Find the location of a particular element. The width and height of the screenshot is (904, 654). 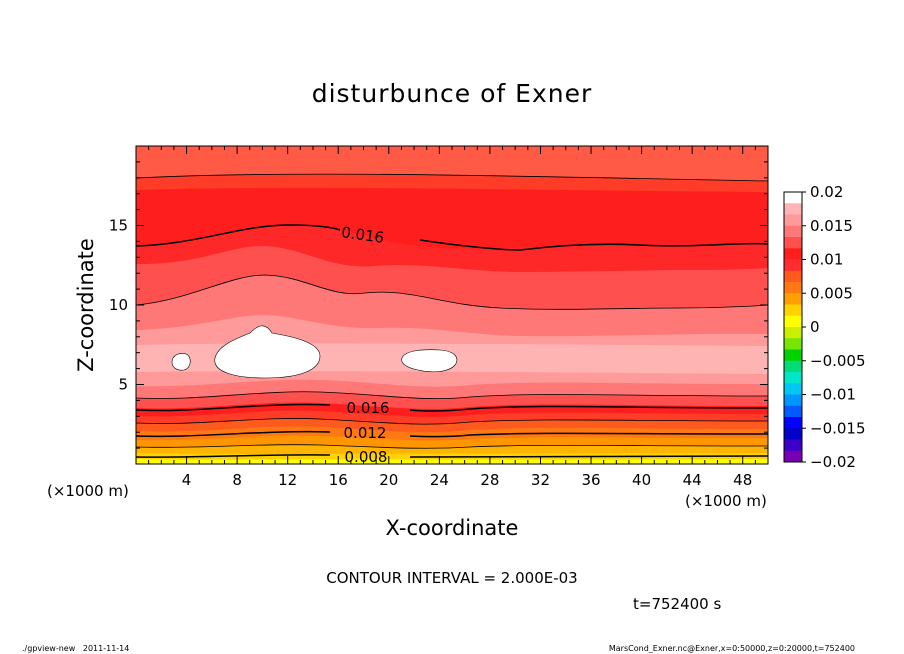

y-tick-label: 15 is located at coordinates (118, 226).